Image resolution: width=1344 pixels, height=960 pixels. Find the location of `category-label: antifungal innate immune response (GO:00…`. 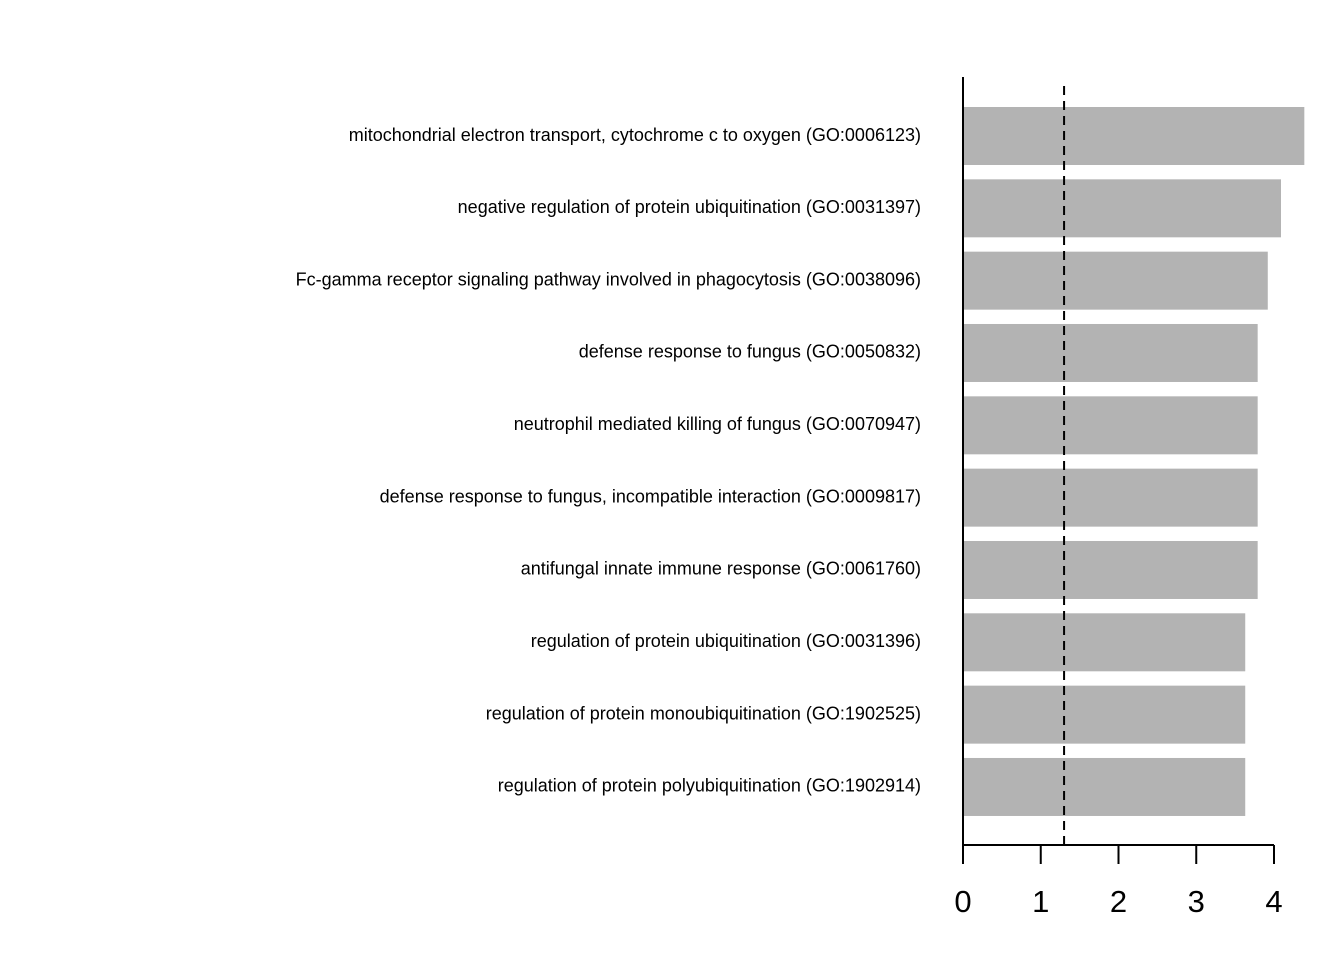

category-label: antifungal innate immune response (GO:00… is located at coordinates (721, 569).